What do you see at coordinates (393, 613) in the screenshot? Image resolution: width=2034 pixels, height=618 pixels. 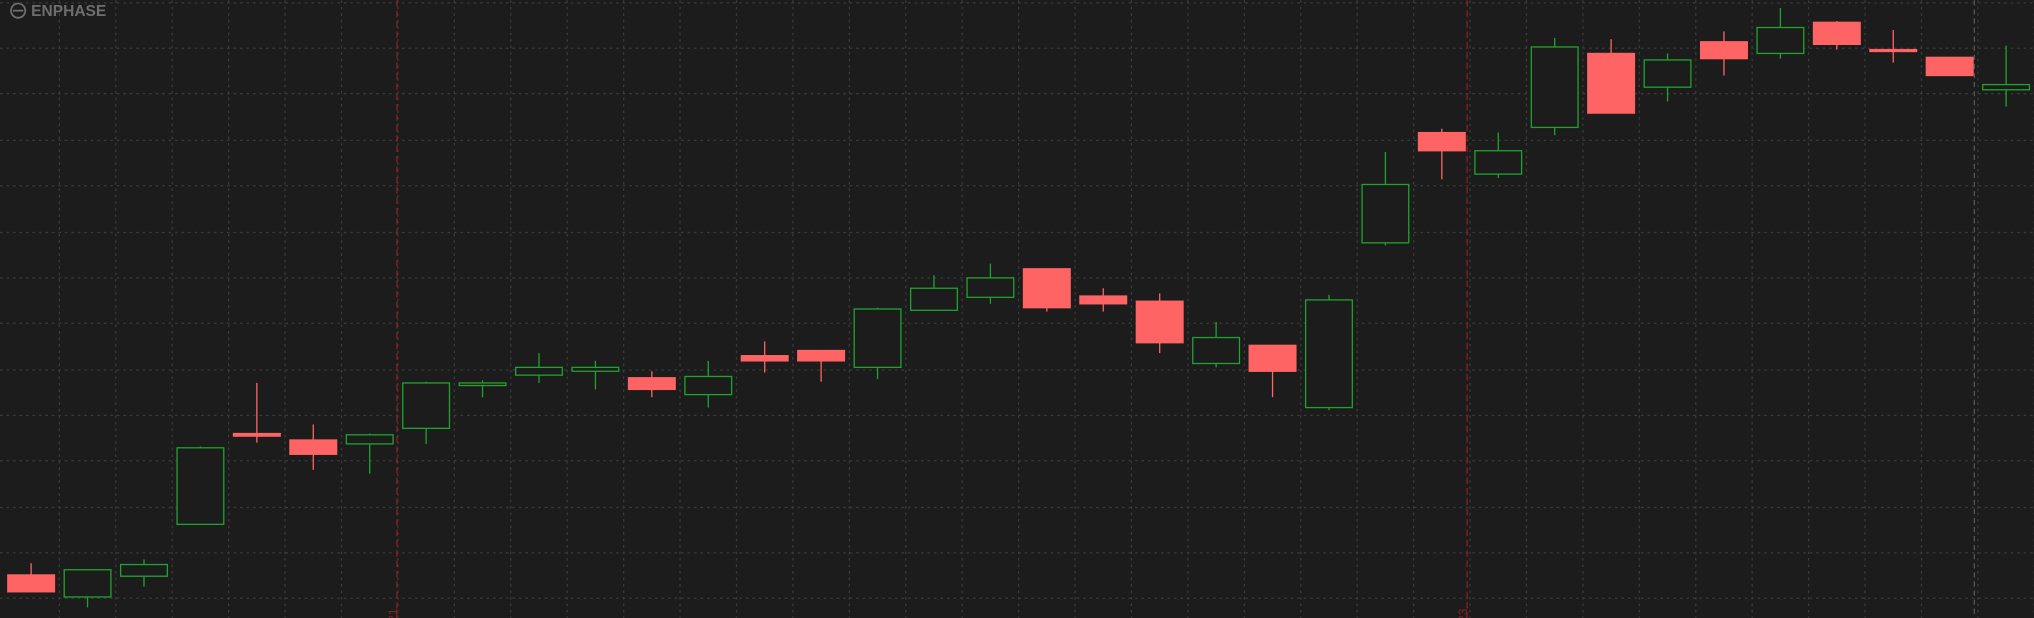 I see `period-label: 21` at bounding box center [393, 613].